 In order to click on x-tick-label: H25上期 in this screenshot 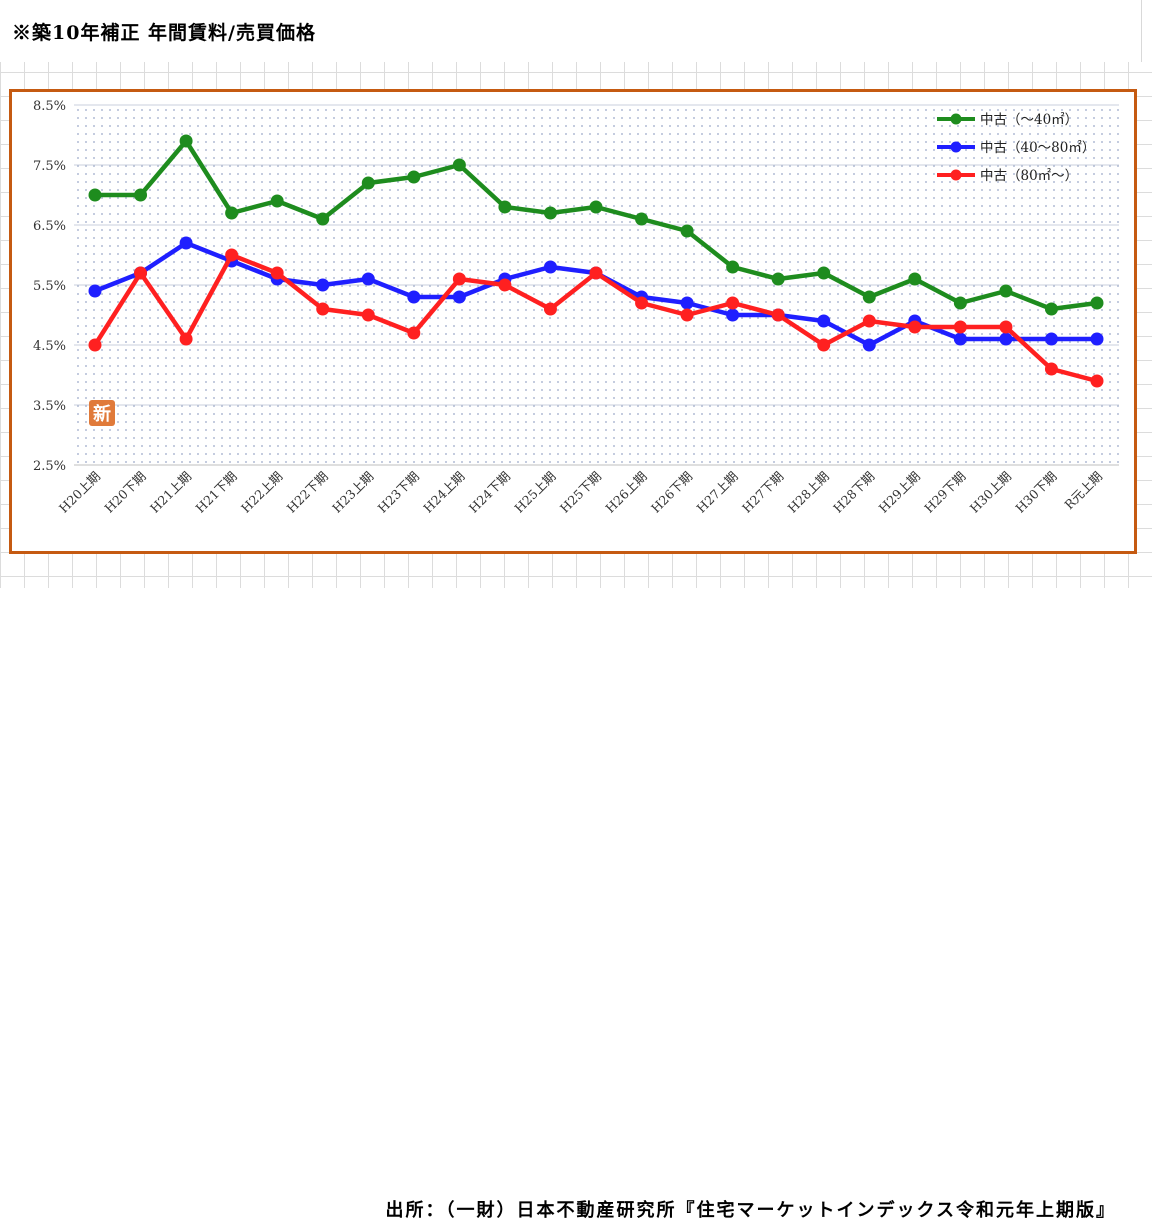, I will do `click(534, 492)`.